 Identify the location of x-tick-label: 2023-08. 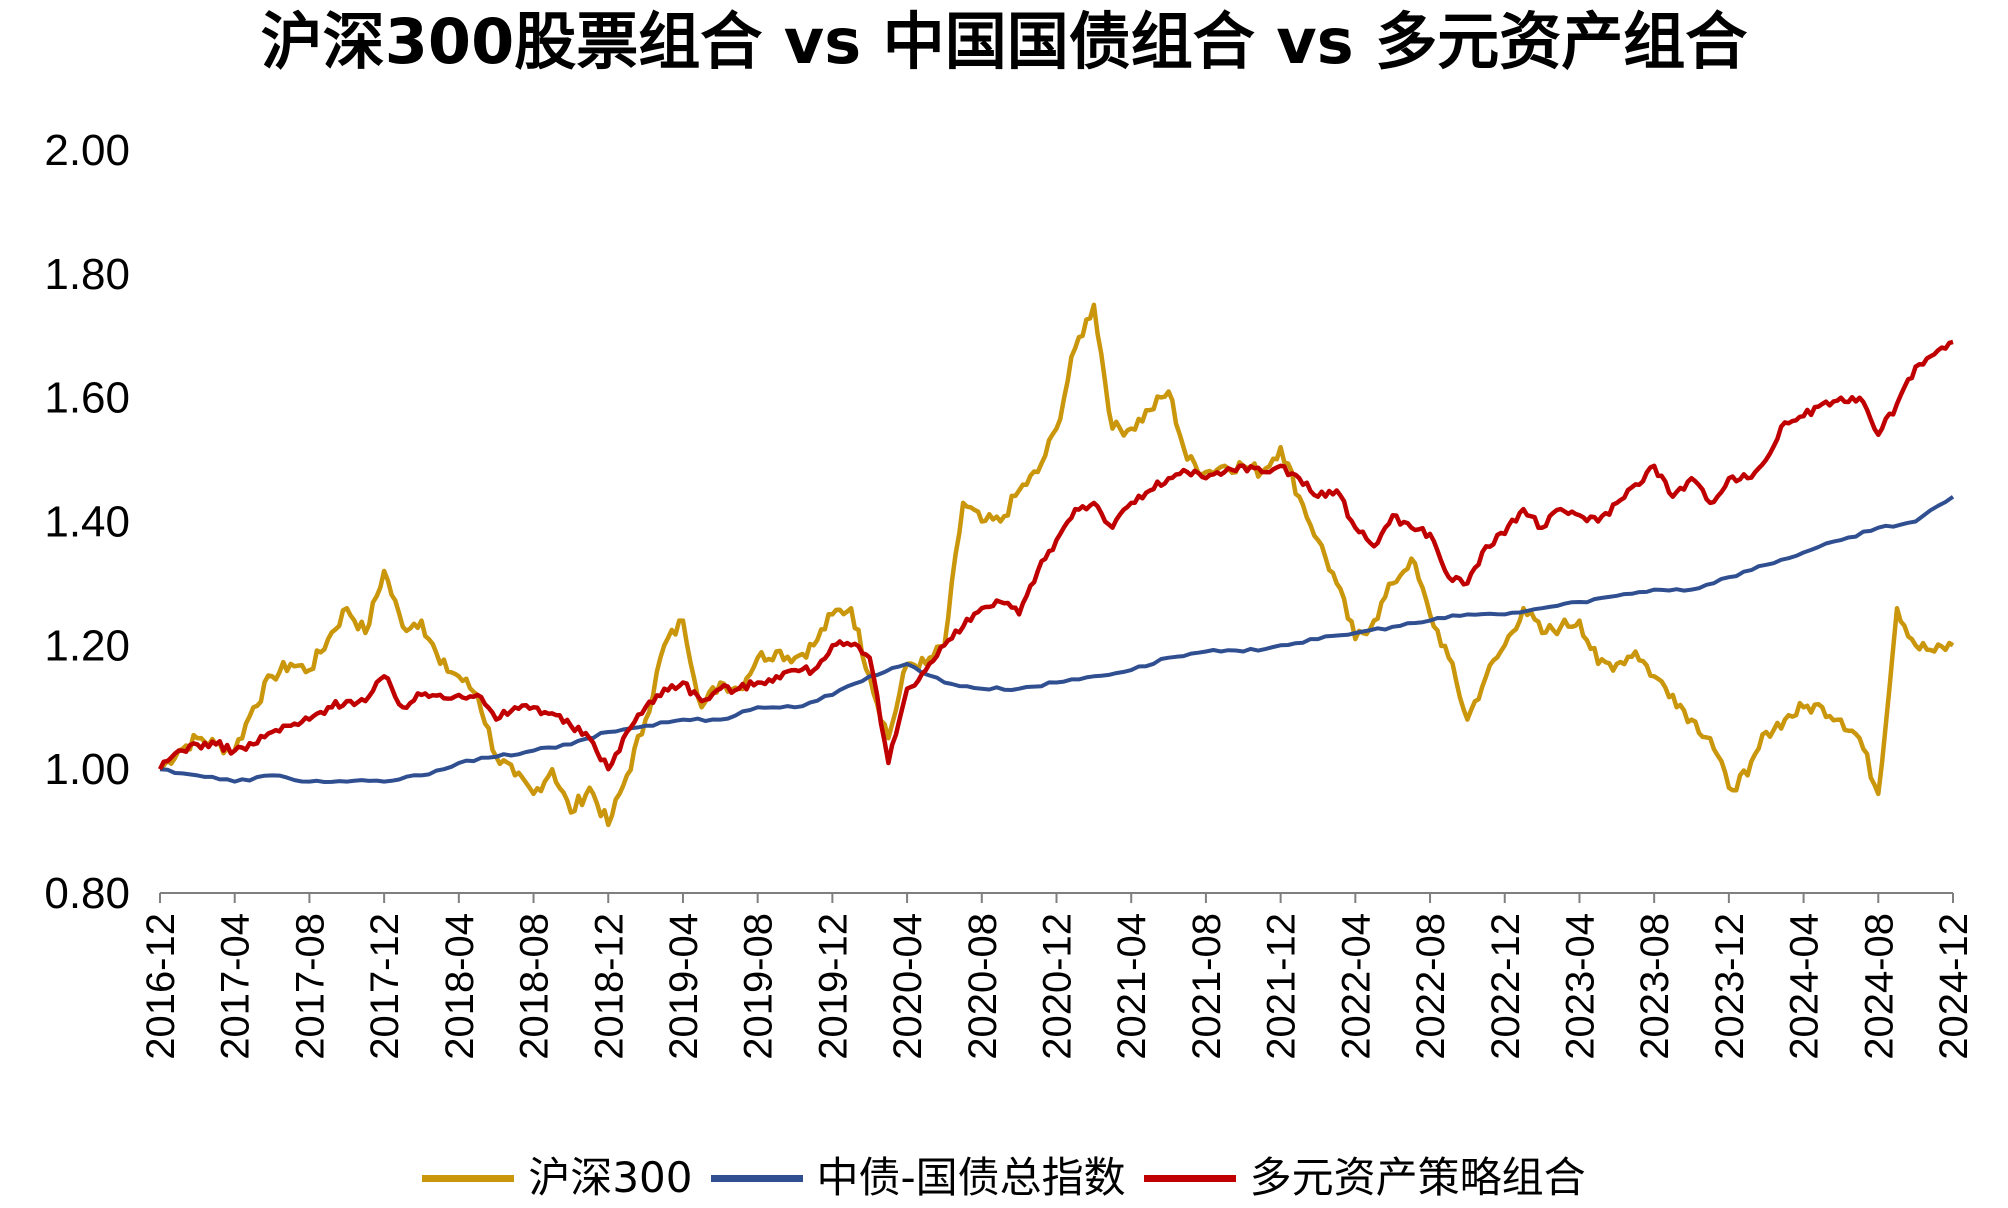
(1655, 986).